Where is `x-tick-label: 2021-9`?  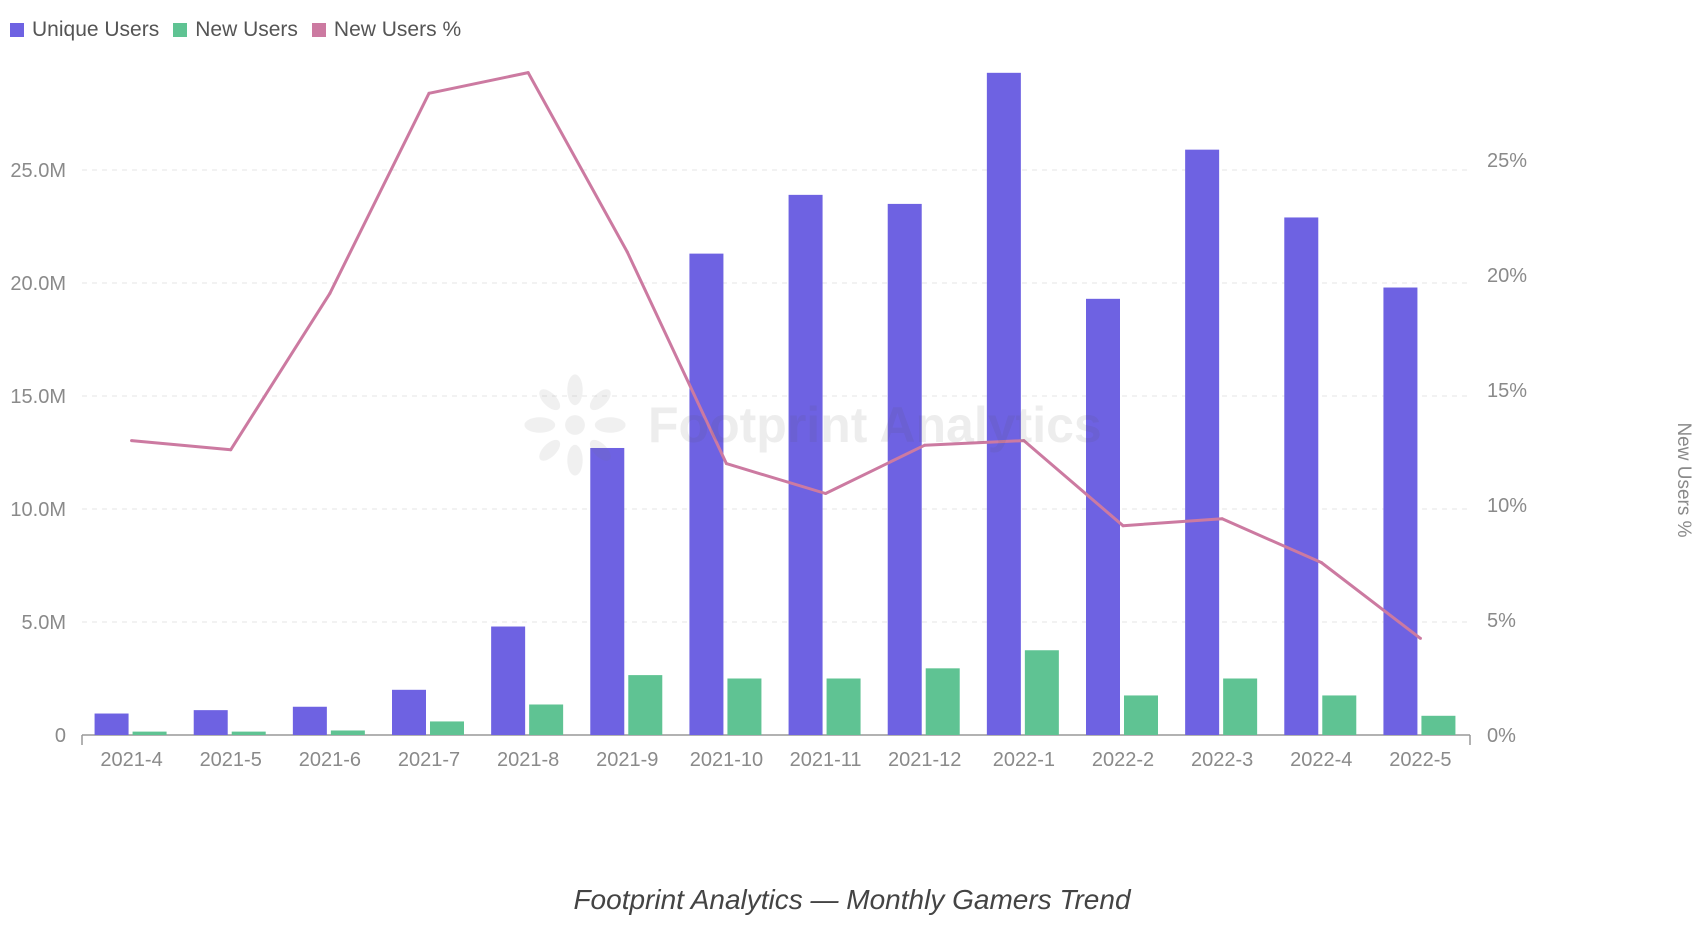 x-tick-label: 2021-9 is located at coordinates (627, 760).